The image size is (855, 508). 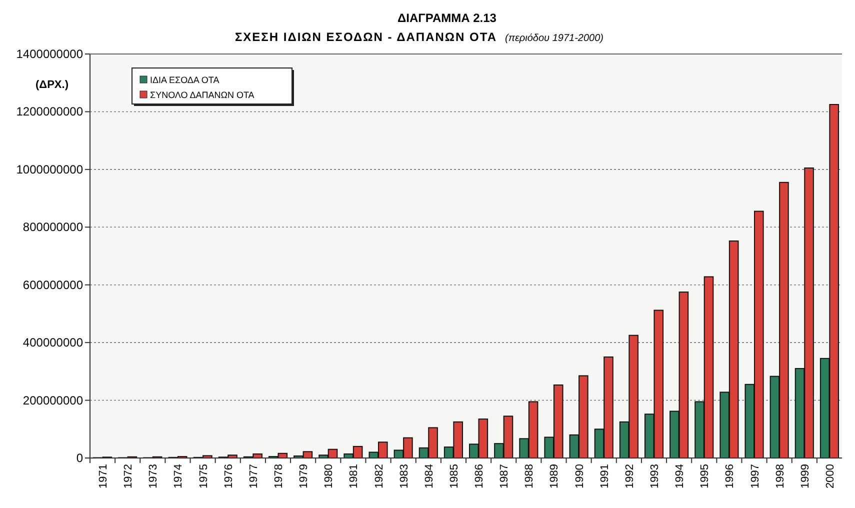 I want to click on y-tick-label: 1400000000, so click(x=50, y=54).